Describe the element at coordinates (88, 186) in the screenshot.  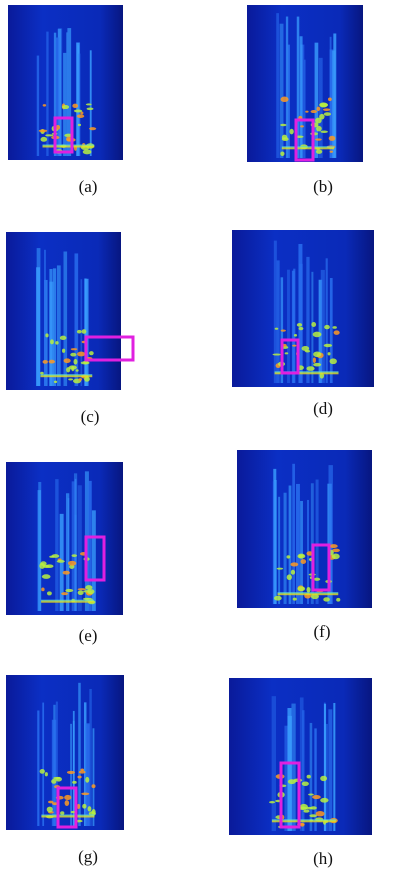
I see `panel-label: (a)` at that location.